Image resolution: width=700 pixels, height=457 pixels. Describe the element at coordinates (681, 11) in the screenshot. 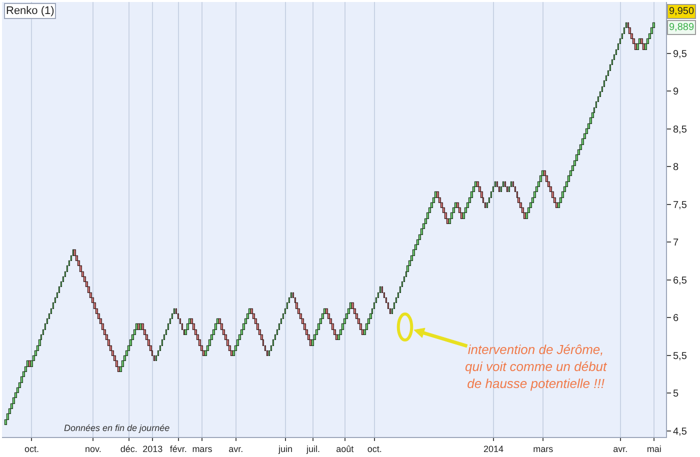

I see `text: 9,950` at that location.